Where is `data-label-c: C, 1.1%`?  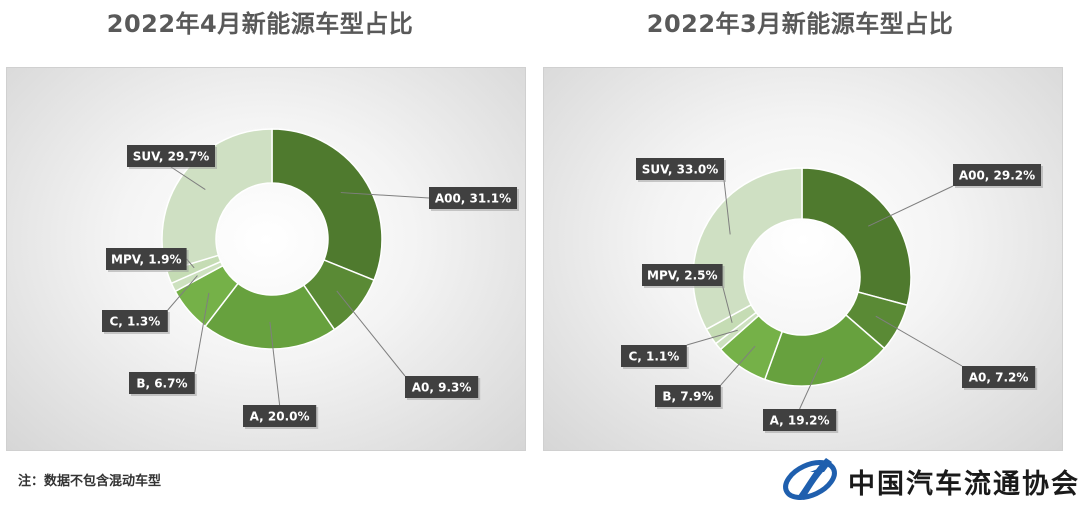
data-label-c: C, 1.1% is located at coordinates (653, 357).